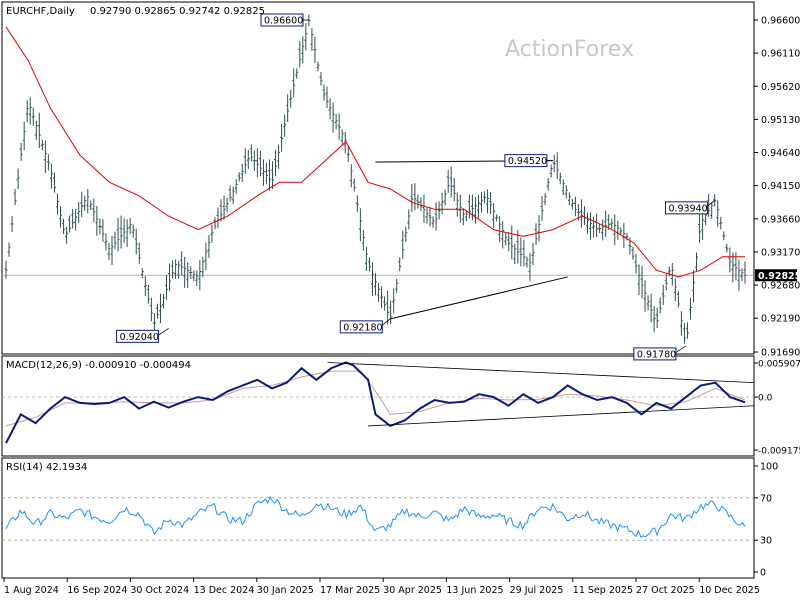 This screenshot has width=800, height=604. I want to click on price-y-tick-label: 0.96110, so click(780, 54).